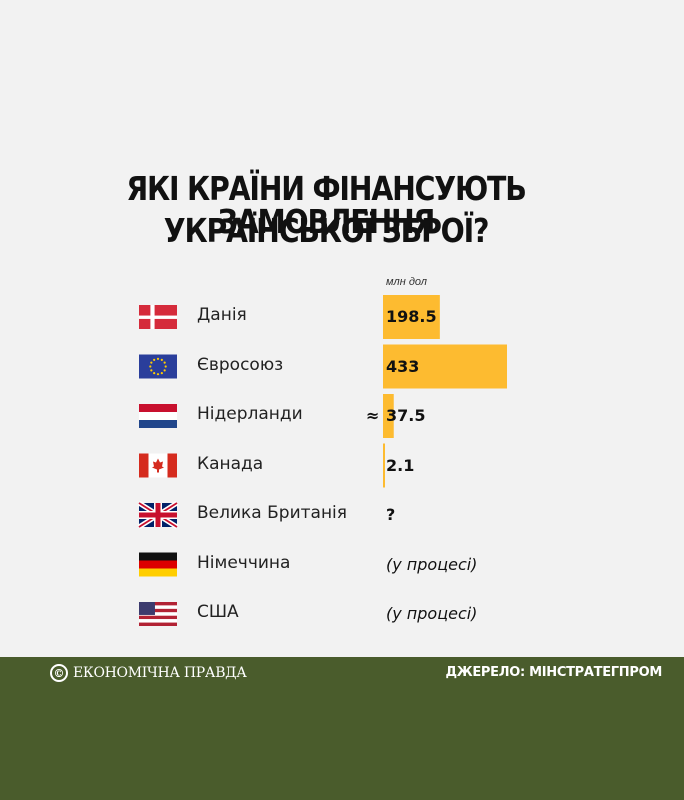 The height and width of the screenshot is (800, 684). Describe the element at coordinates (158, 614) in the screenshot. I see `usa-flag-icon` at that location.